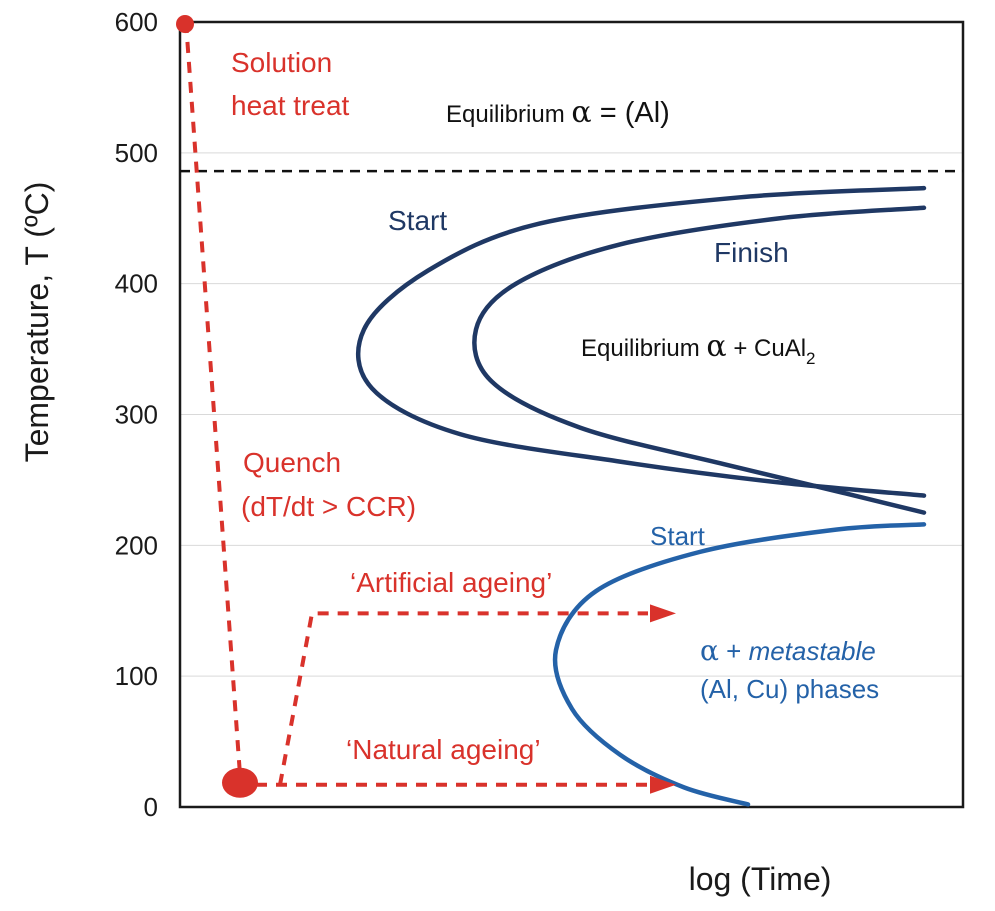 This screenshot has width=995, height=911. What do you see at coordinates (558, 112) in the screenshot?
I see `region-label-alpha-al: Equilibrium α = (Al)` at bounding box center [558, 112].